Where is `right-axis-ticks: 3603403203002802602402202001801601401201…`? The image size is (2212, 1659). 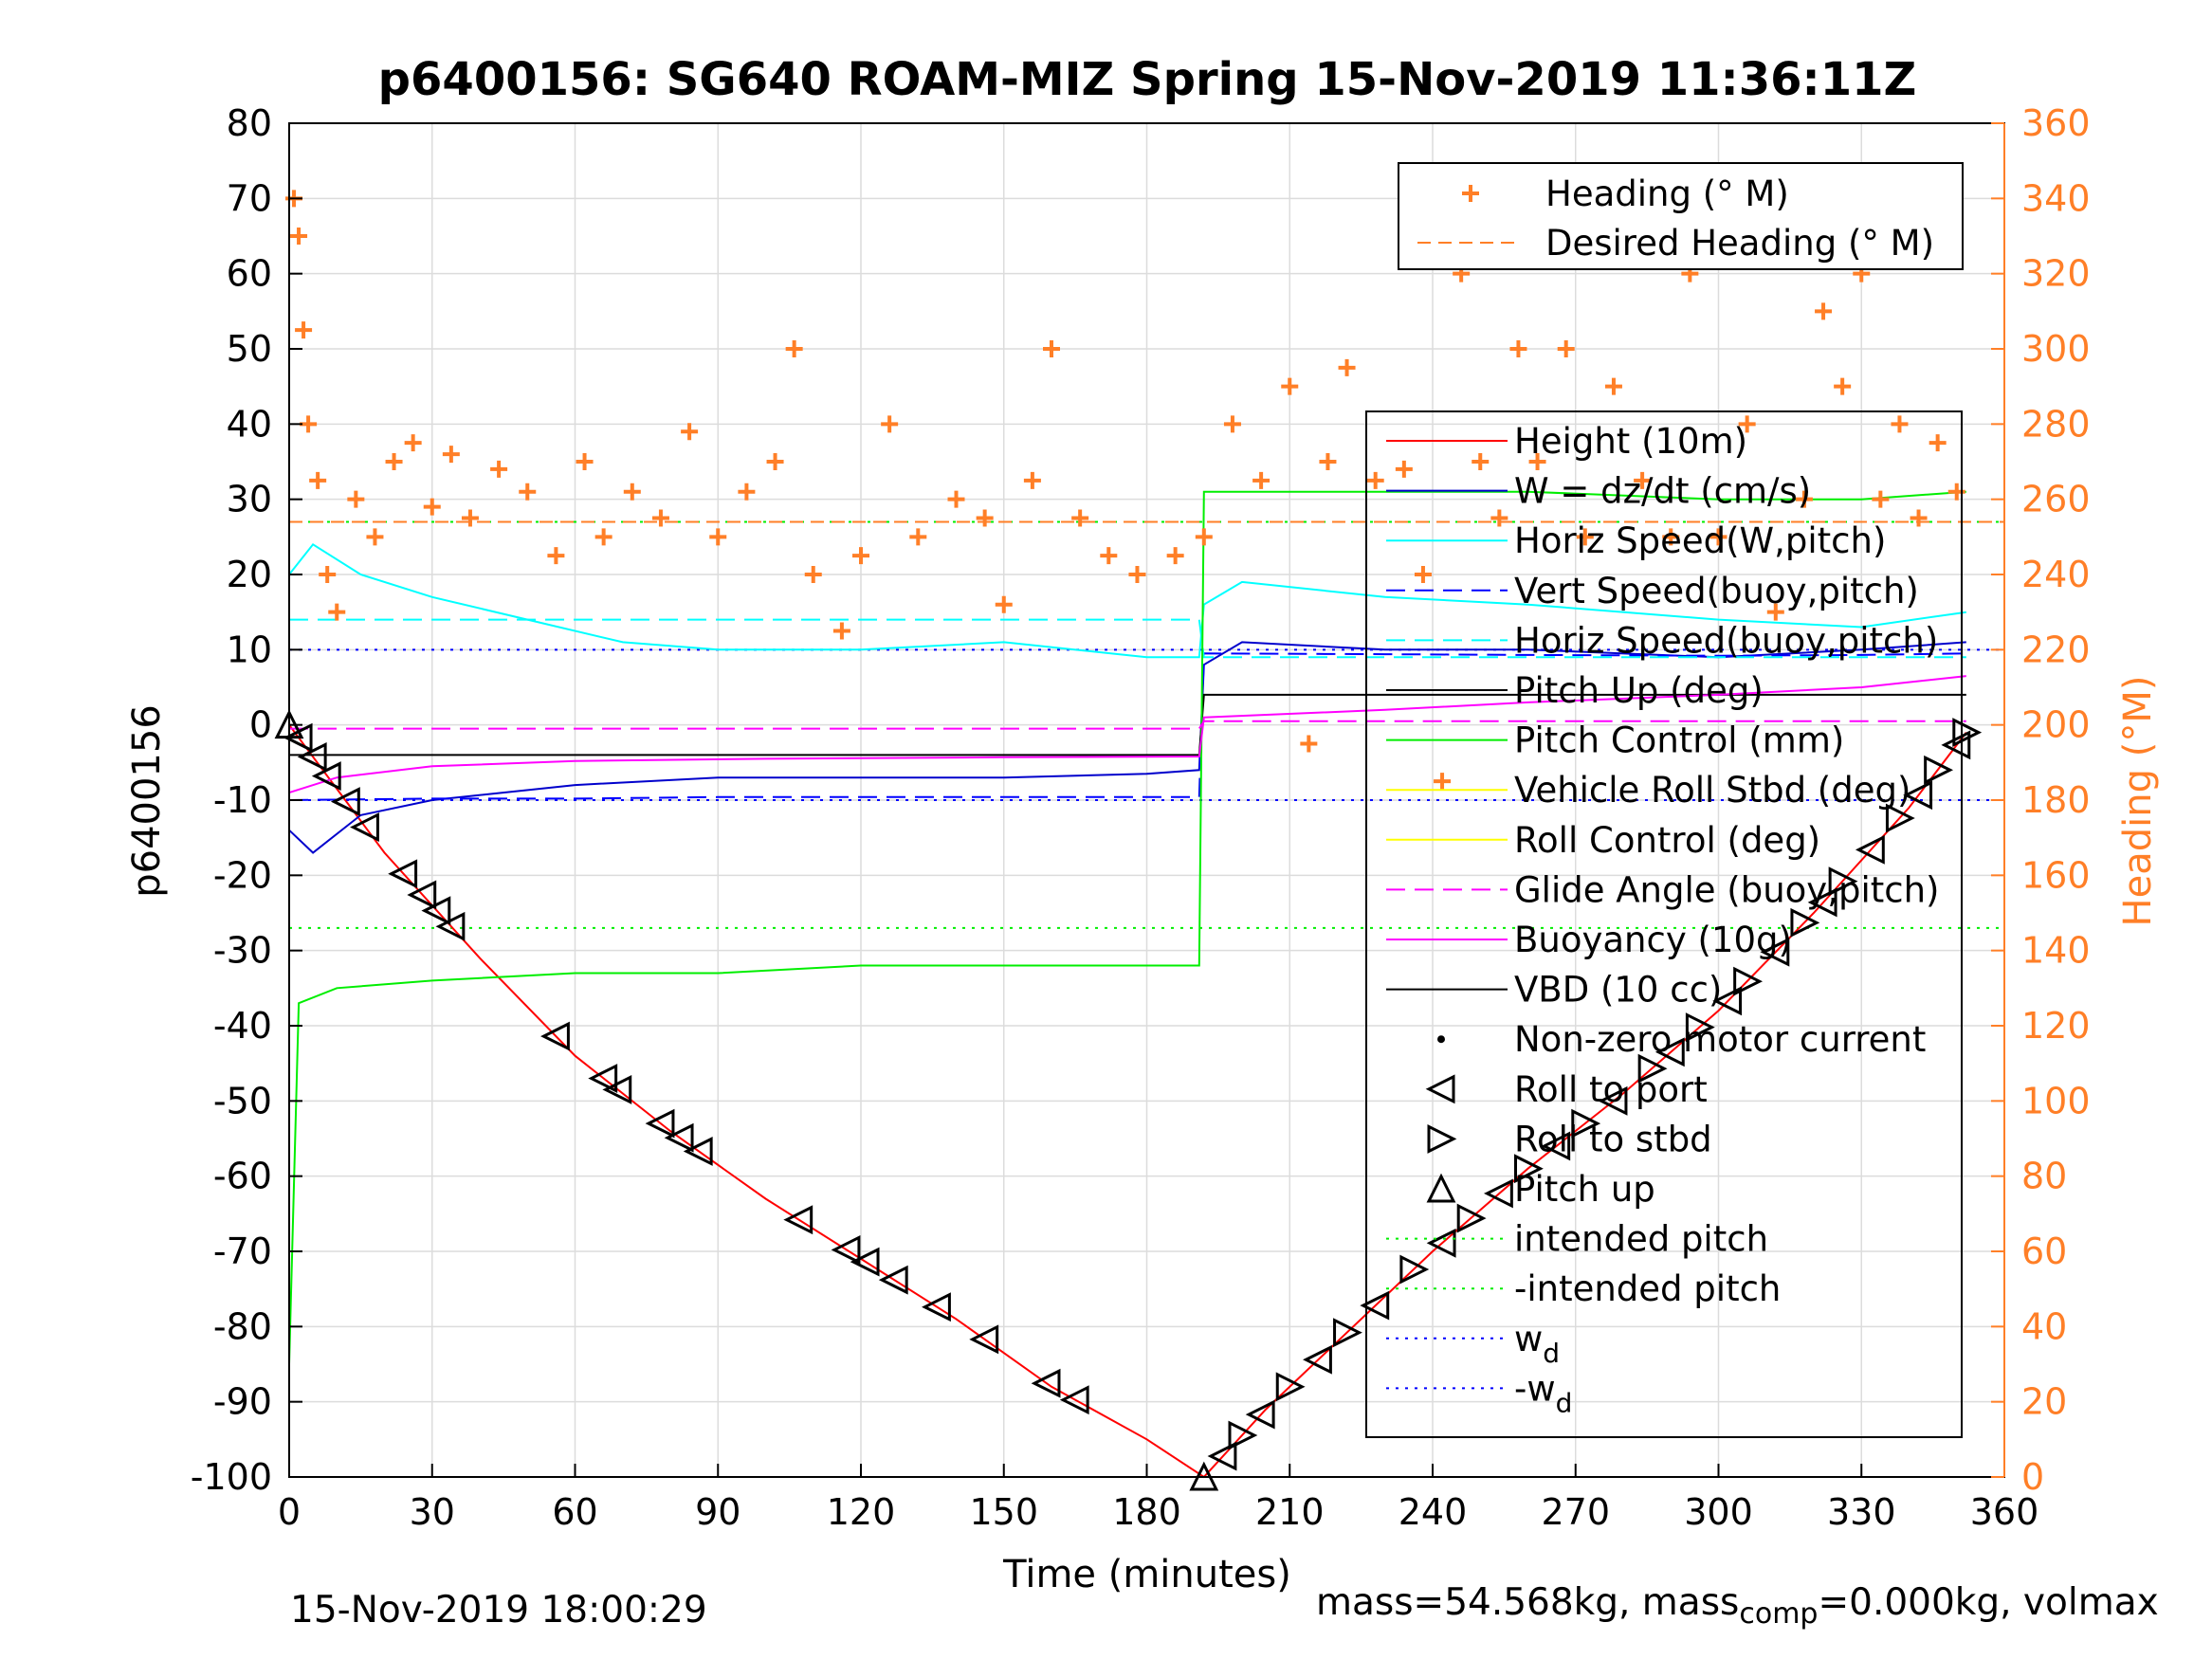 right-axis-ticks: 3603403203002802602402202001801601401201… is located at coordinates (2041, 800).